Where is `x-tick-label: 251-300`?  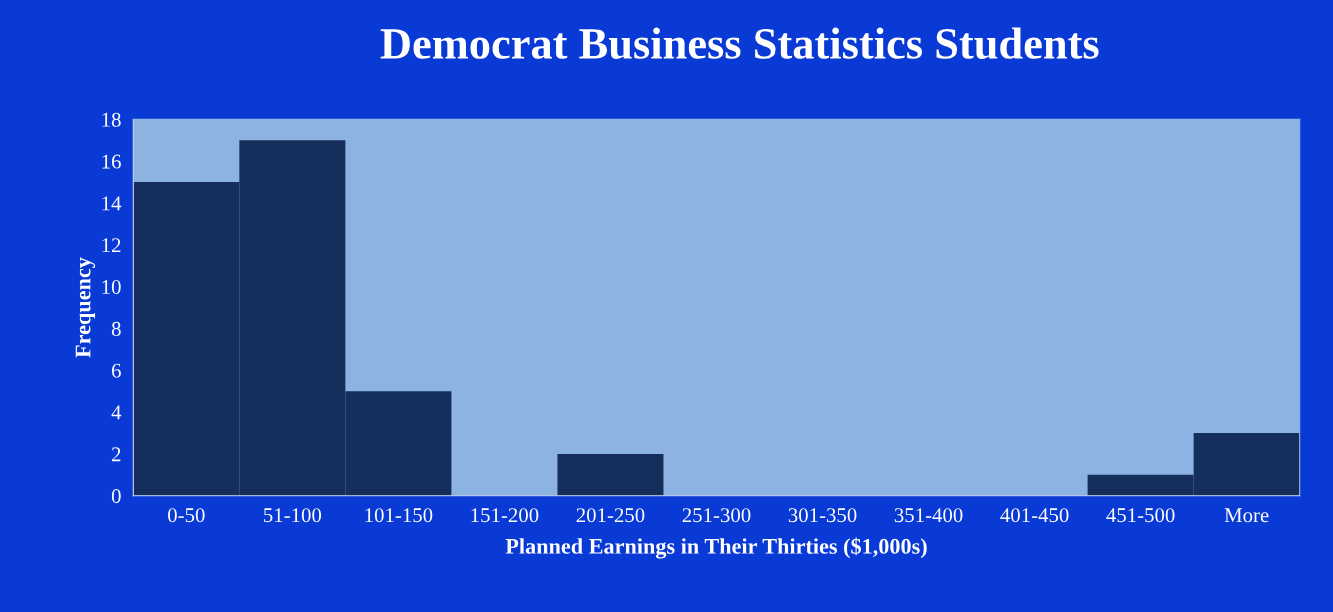
x-tick-label: 251-300 is located at coordinates (716, 515).